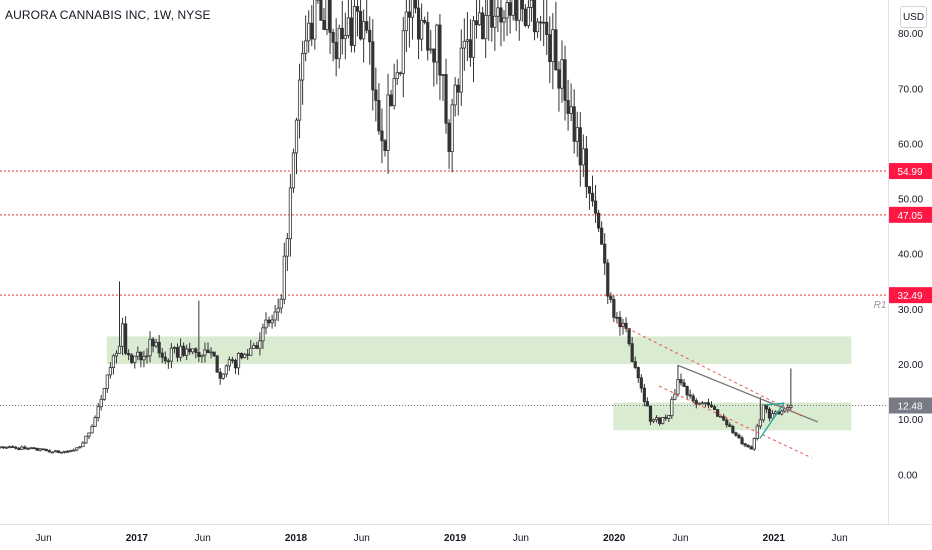 The height and width of the screenshot is (550, 932). What do you see at coordinates (913, 17) in the screenshot?
I see `currency-button: USD` at bounding box center [913, 17].